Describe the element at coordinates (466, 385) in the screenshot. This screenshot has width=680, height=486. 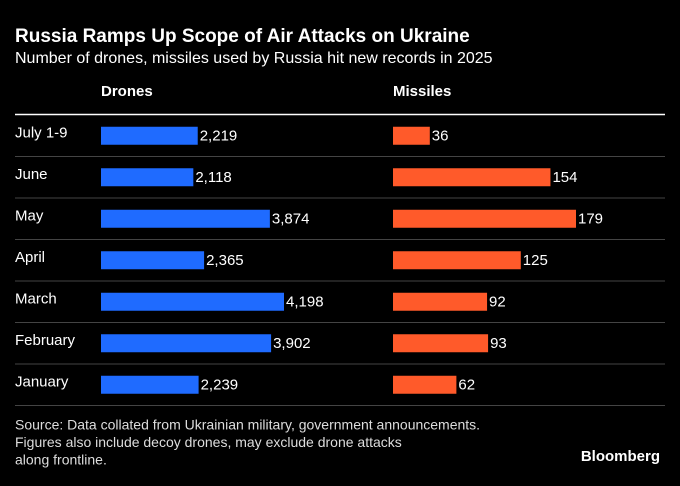
I see `value-label: 62` at that location.